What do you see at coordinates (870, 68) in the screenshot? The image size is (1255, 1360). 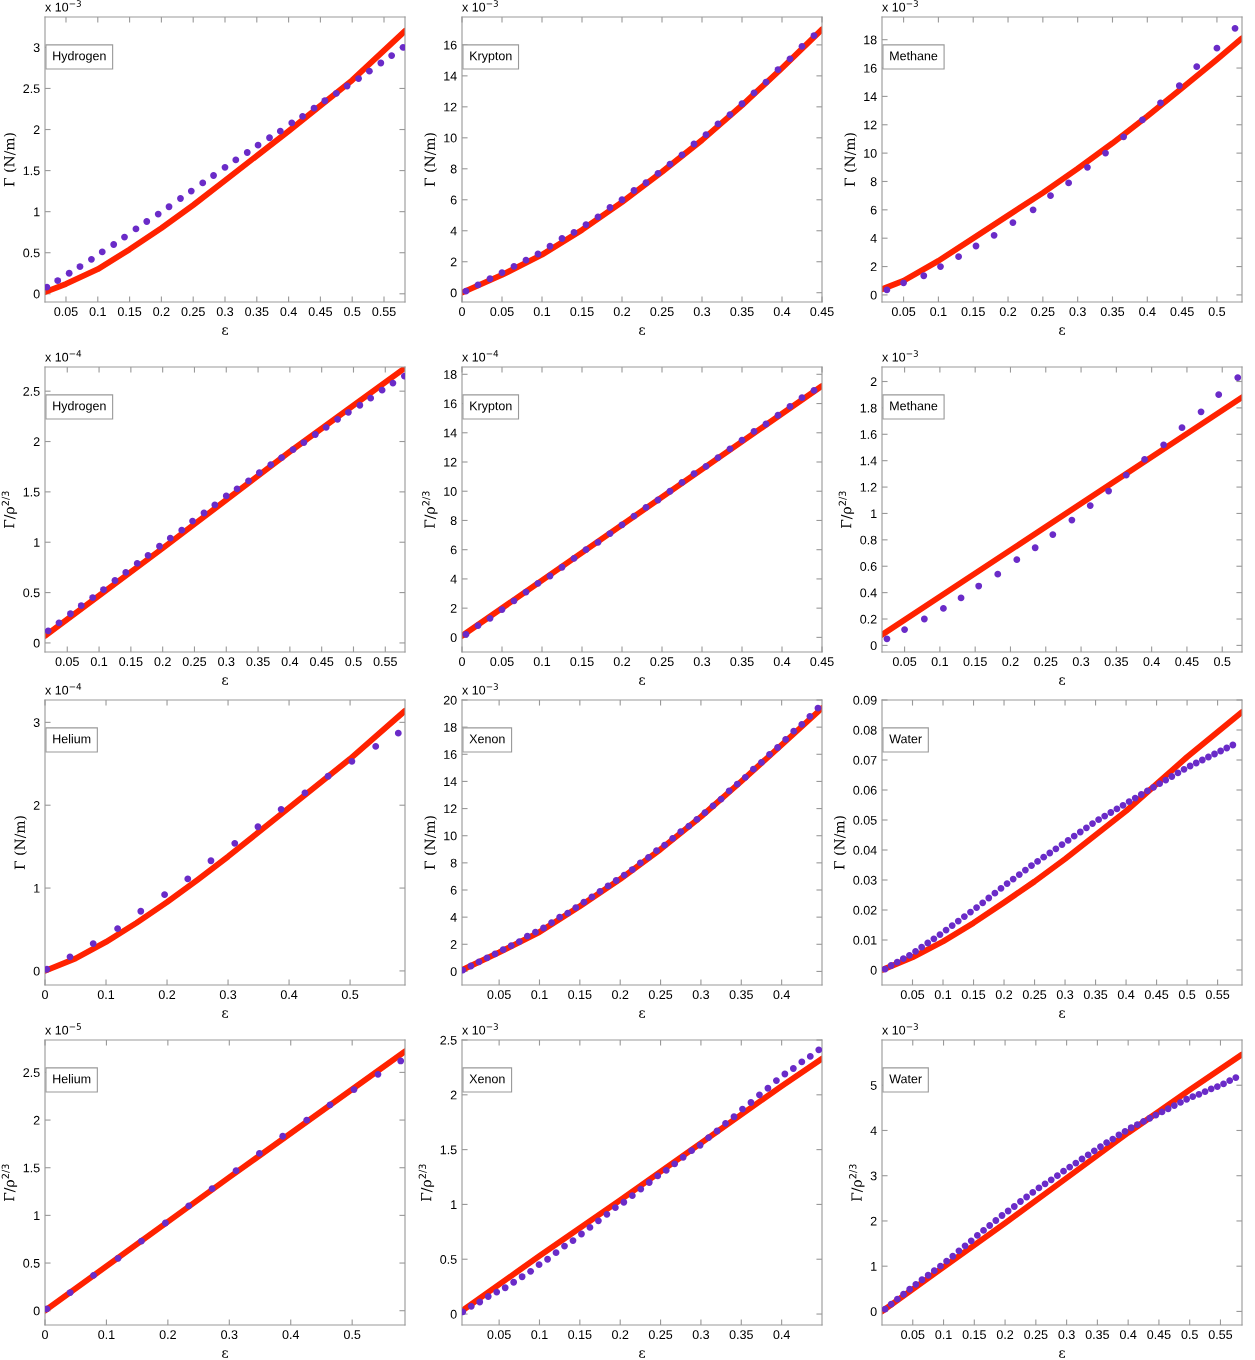 I see `y-tick-label: 16` at bounding box center [870, 68].